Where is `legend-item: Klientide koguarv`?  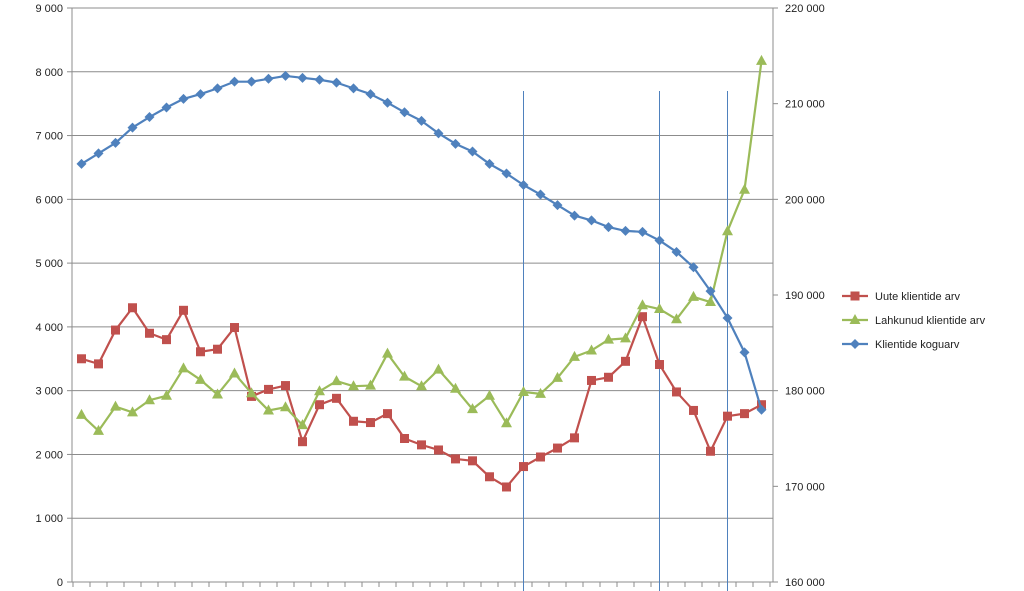
legend-item: Klientide koguarv is located at coordinates (901, 345).